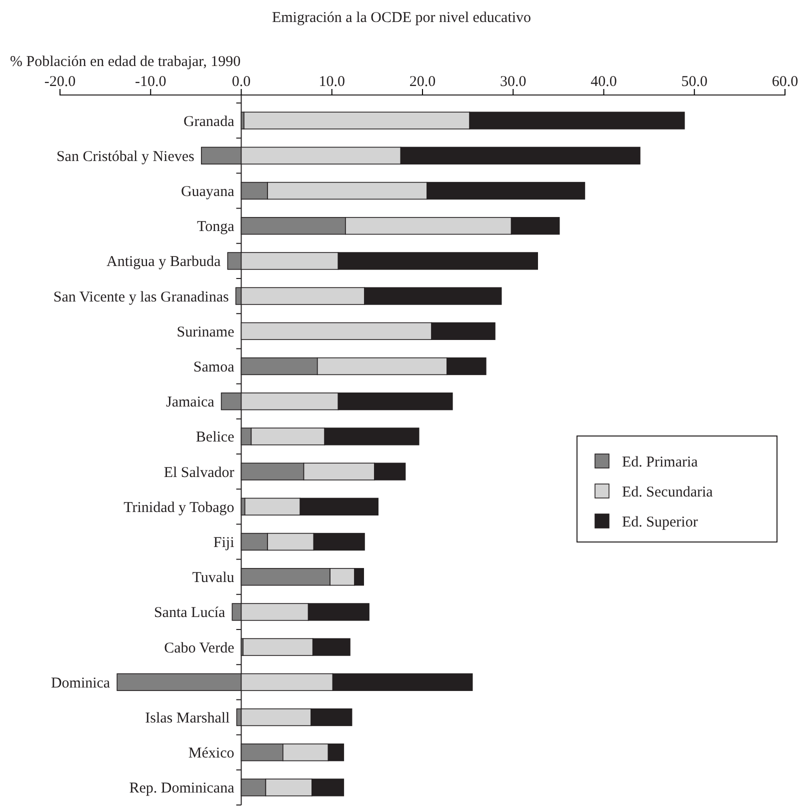  What do you see at coordinates (213, 578) in the screenshot?
I see `y-tick-label: Tuvalu` at bounding box center [213, 578].